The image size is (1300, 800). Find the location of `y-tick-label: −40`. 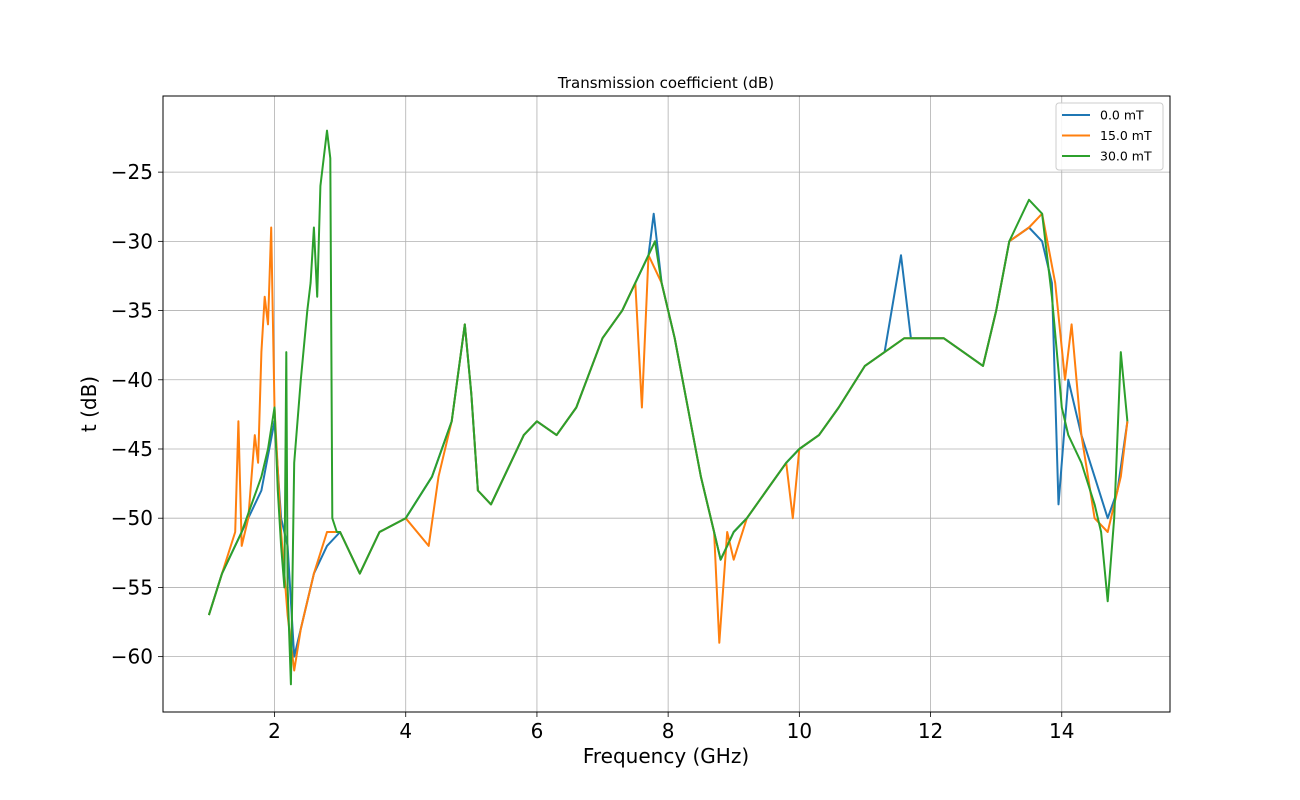

y-tick-label: −40 is located at coordinates (132, 380).